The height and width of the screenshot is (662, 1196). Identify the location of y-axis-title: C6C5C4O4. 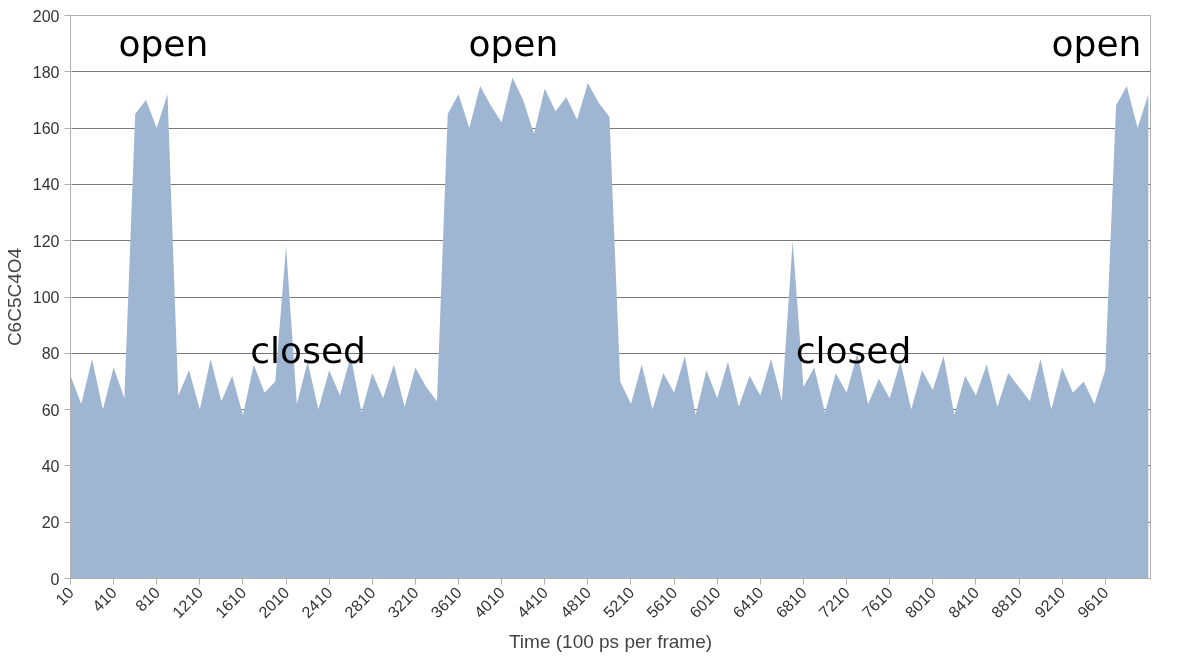
(14, 297).